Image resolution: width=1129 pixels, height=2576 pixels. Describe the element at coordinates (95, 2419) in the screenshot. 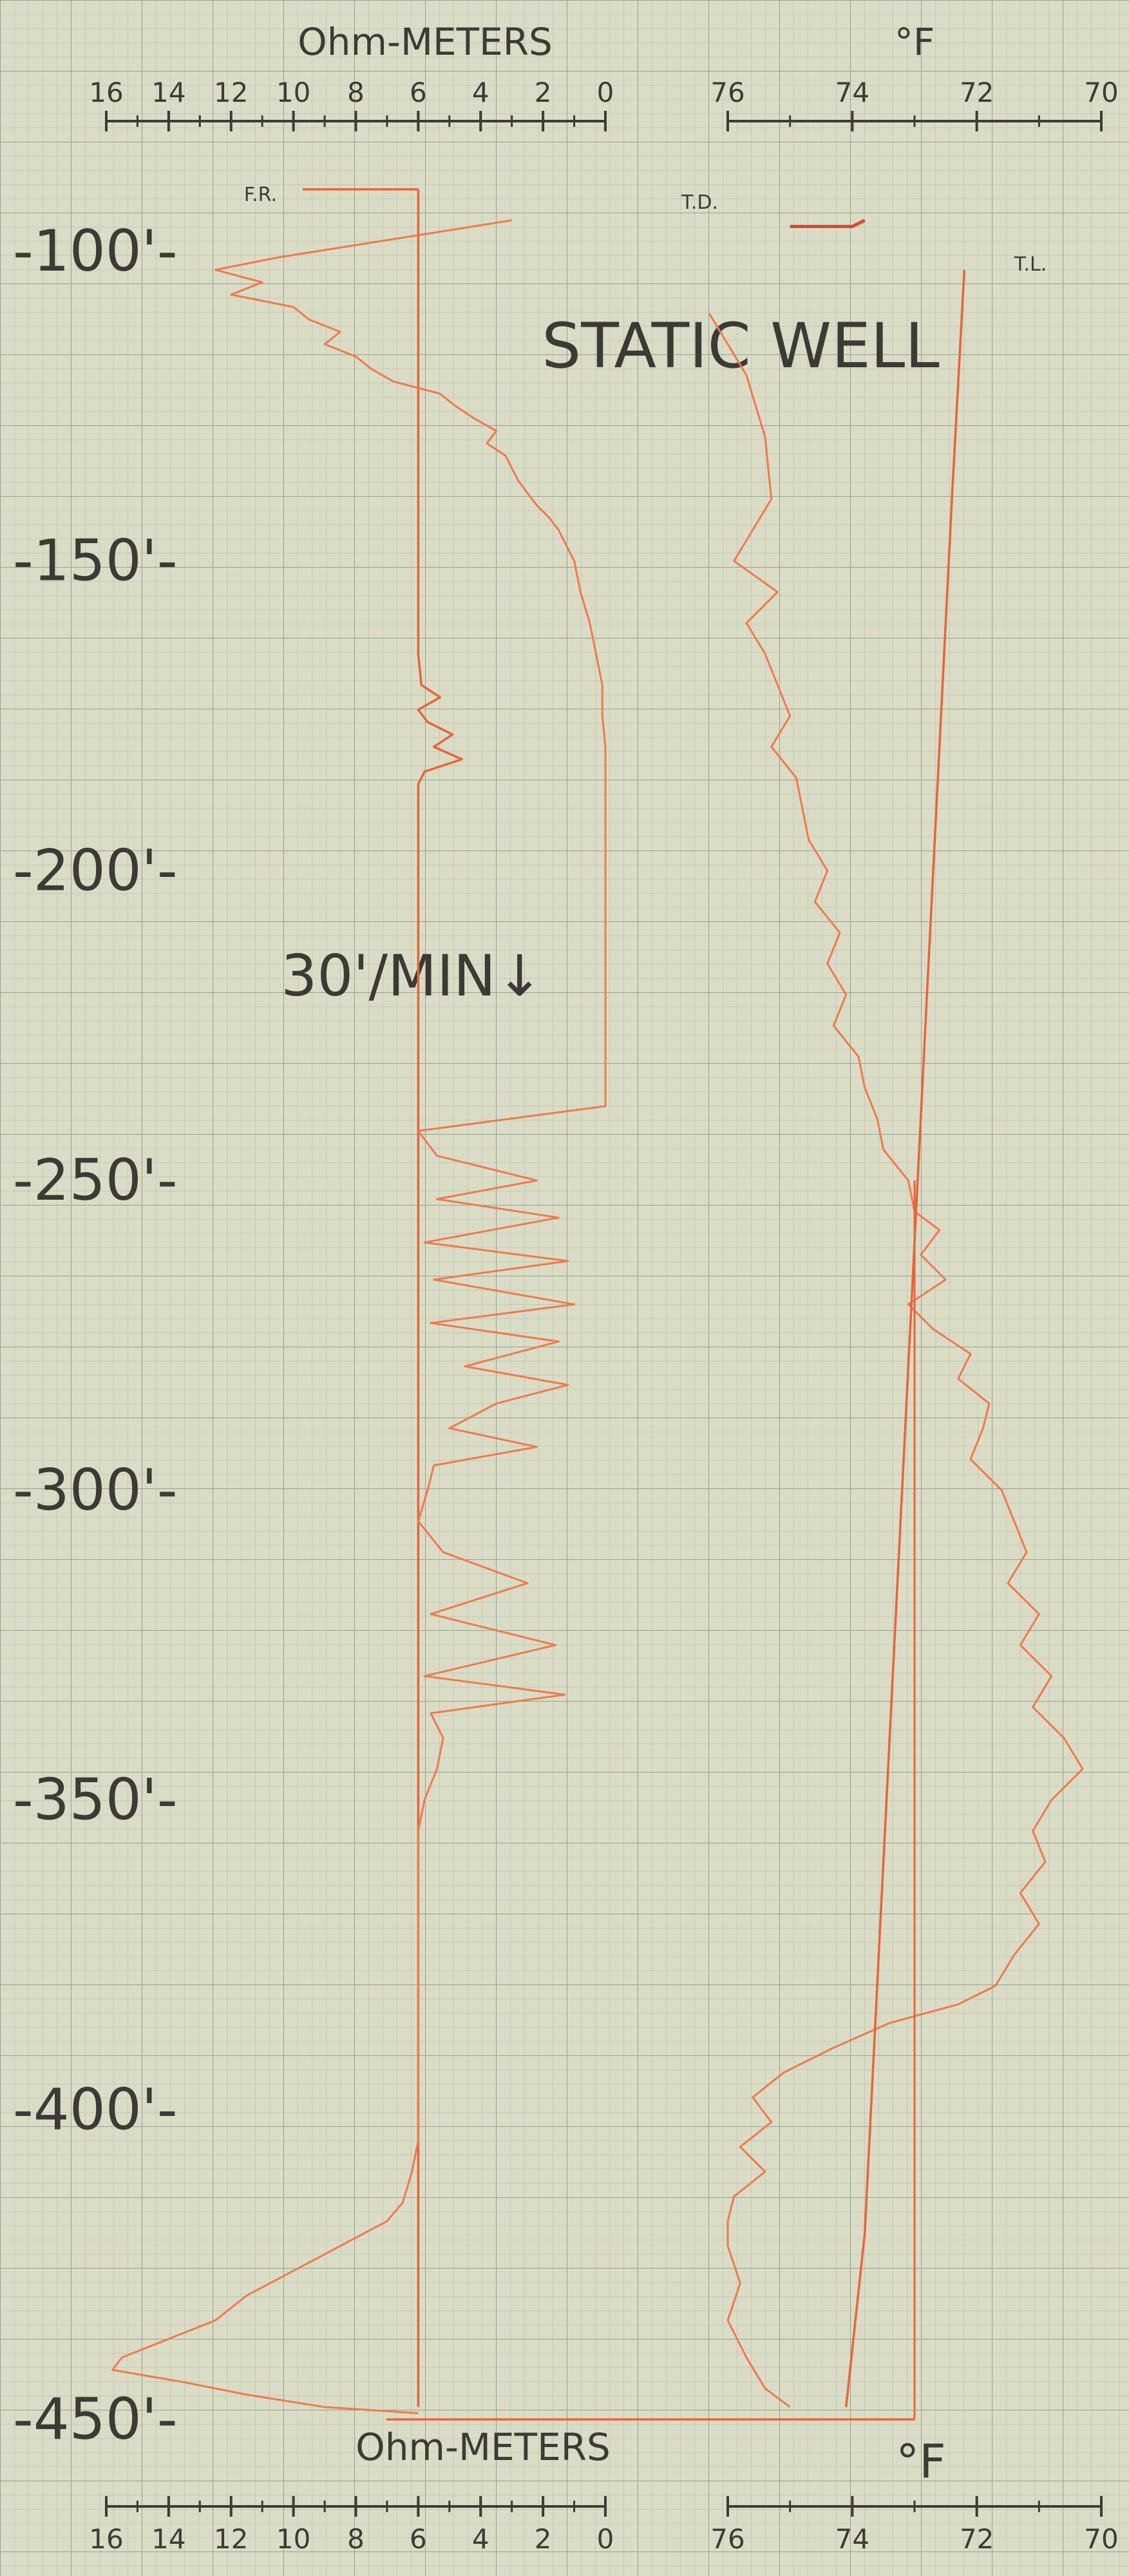

I see `depth-tick-label: -450'-` at that location.